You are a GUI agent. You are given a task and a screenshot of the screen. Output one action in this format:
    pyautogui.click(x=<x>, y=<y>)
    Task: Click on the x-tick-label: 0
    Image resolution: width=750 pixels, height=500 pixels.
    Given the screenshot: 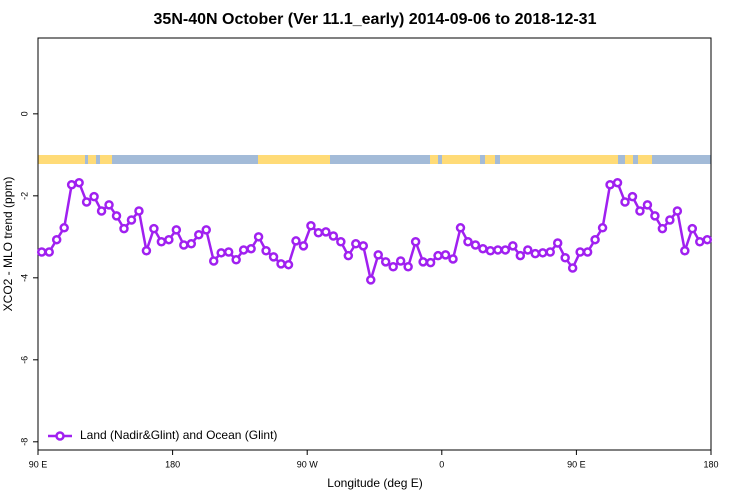 What is the action you would take?
    pyautogui.click(x=441, y=464)
    